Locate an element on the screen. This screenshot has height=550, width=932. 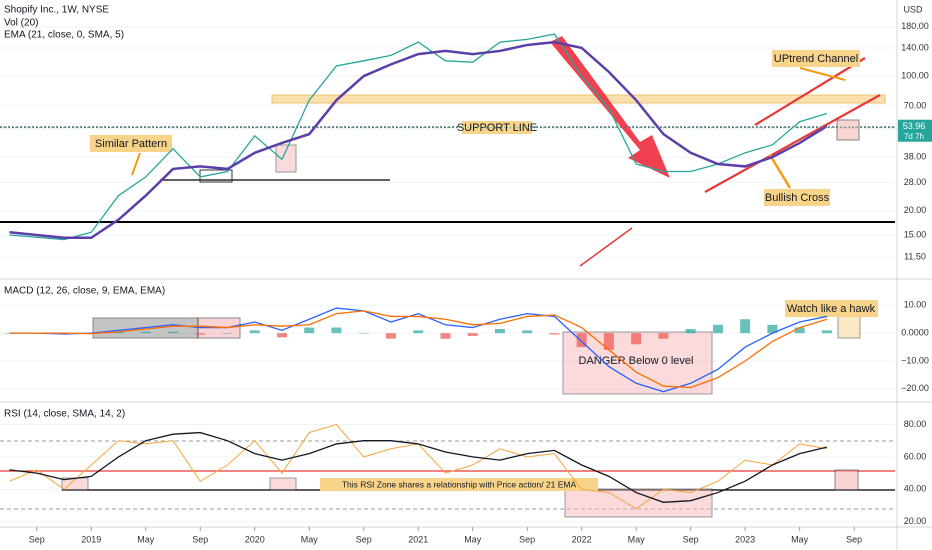
annotation: Watch like a hawk is located at coordinates (831, 309).